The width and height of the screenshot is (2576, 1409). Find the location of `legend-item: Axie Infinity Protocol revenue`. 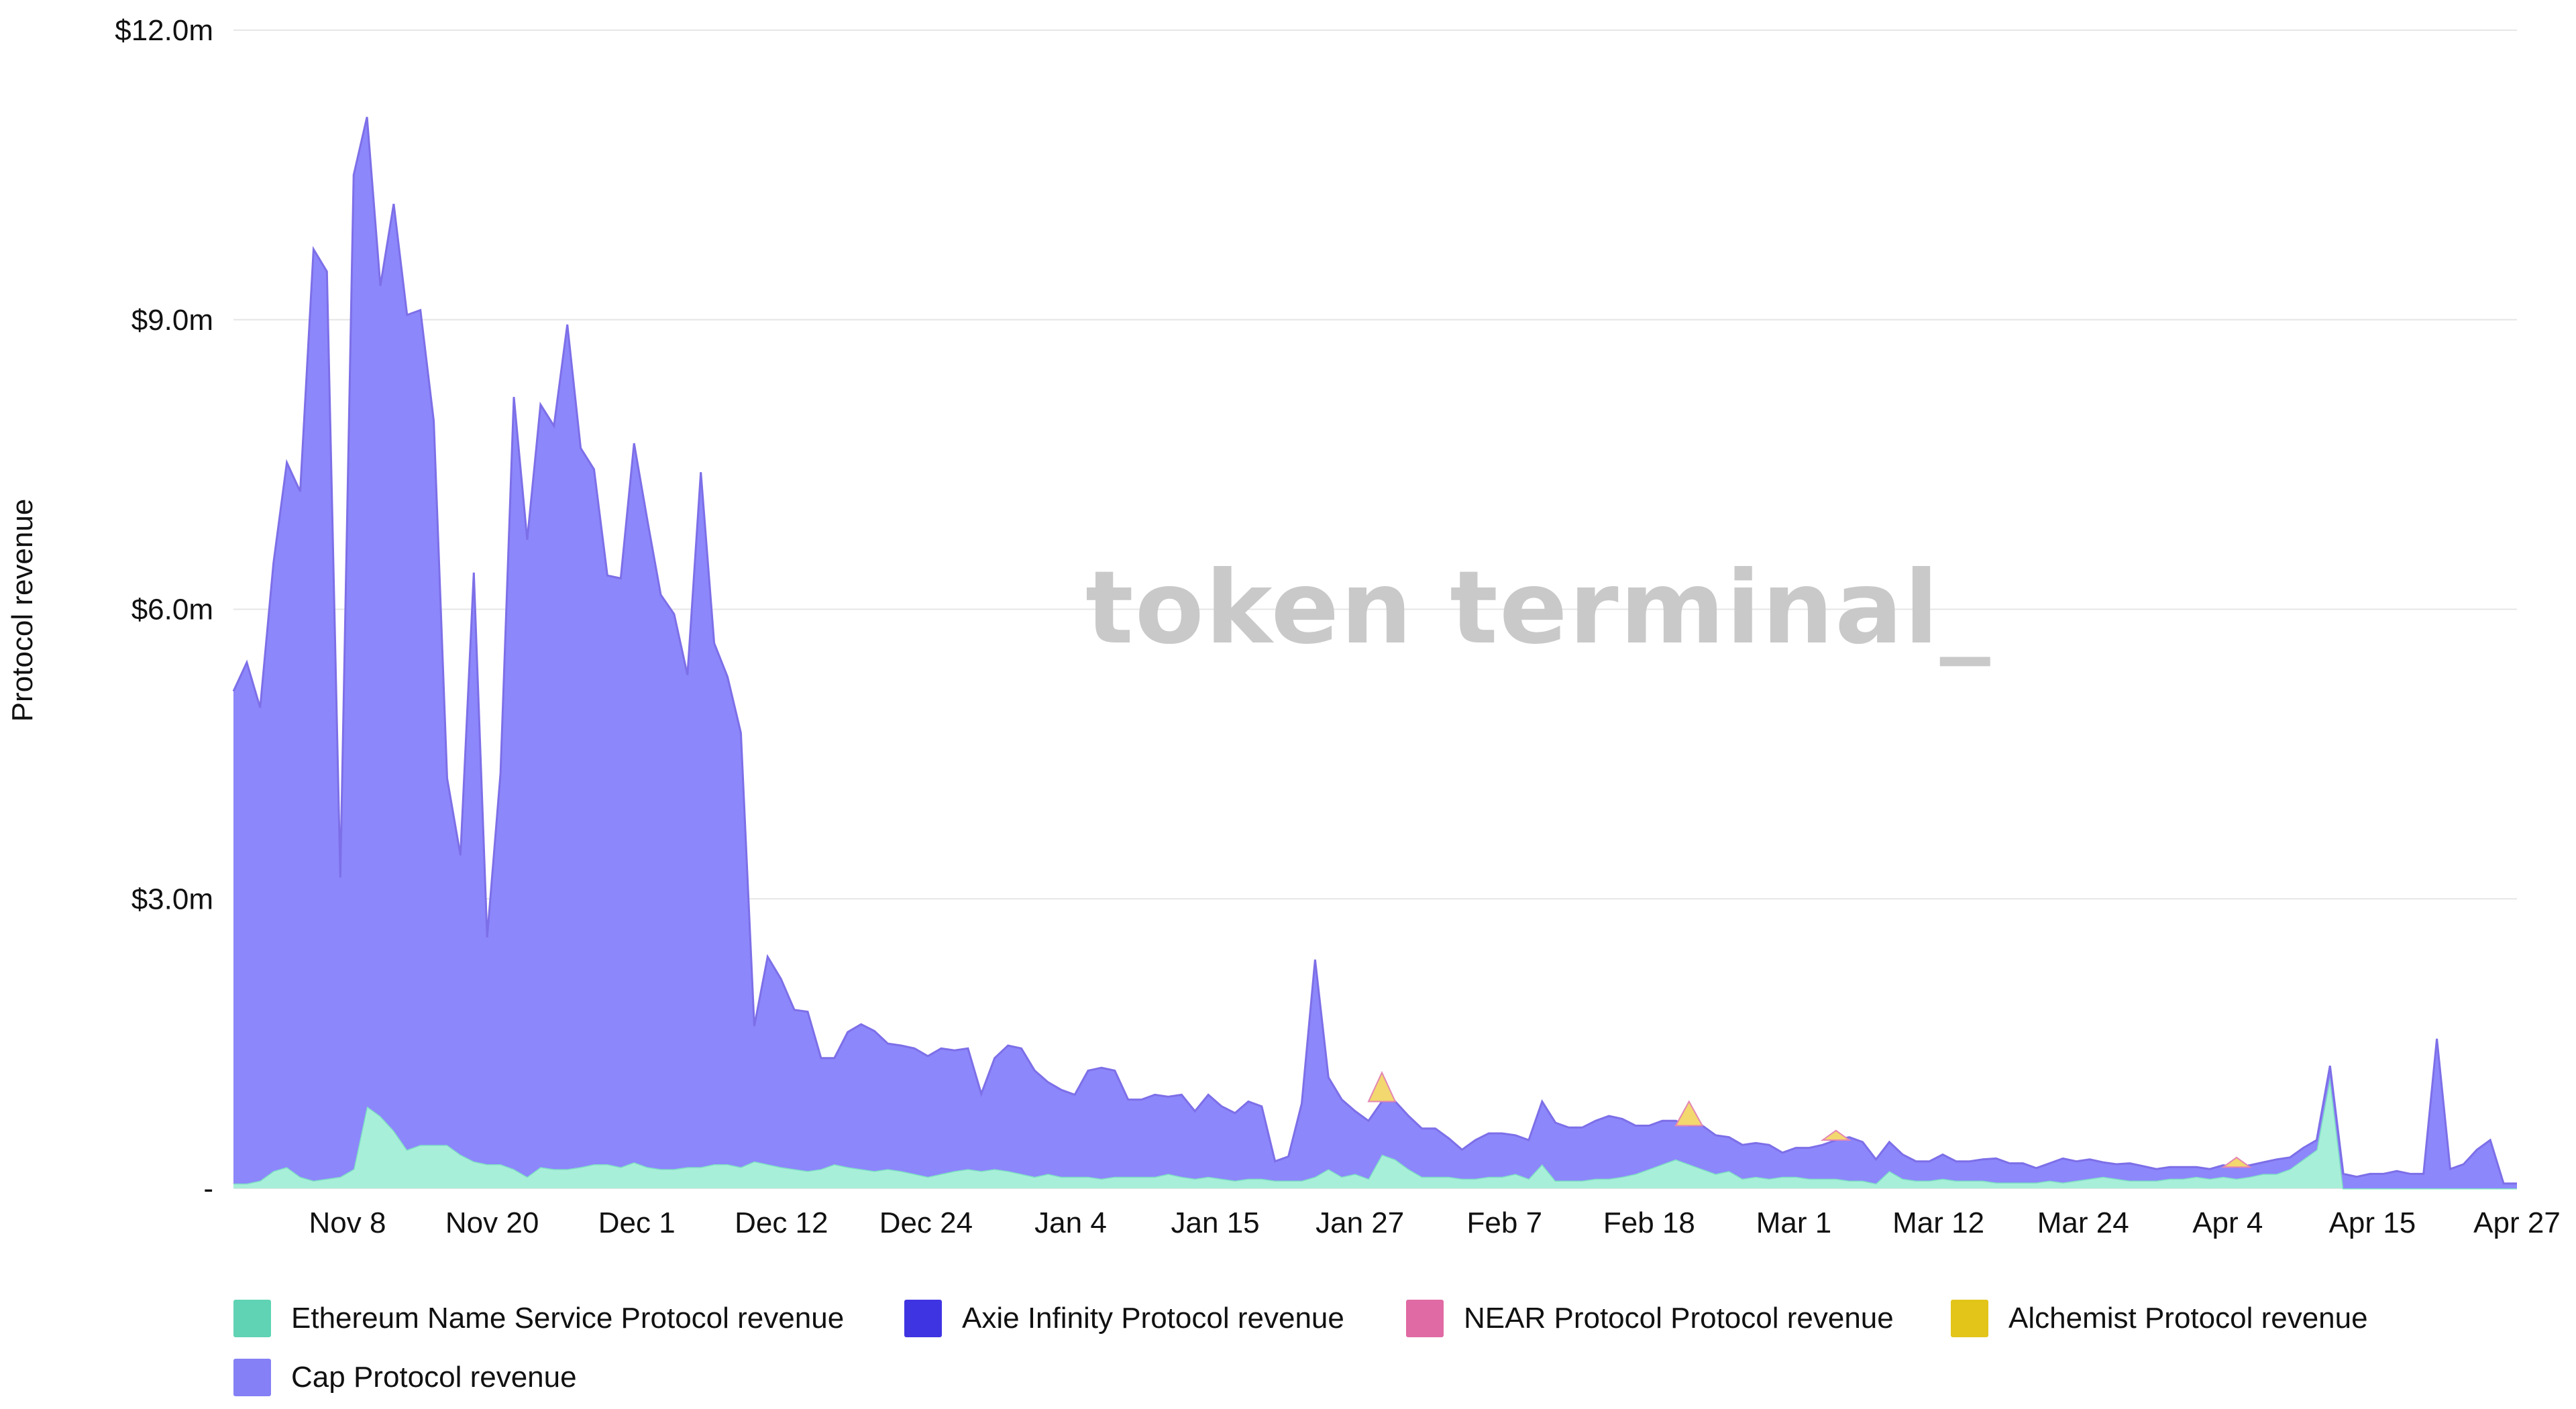

legend-item: Axie Infinity Protocol revenue is located at coordinates (1124, 1318).